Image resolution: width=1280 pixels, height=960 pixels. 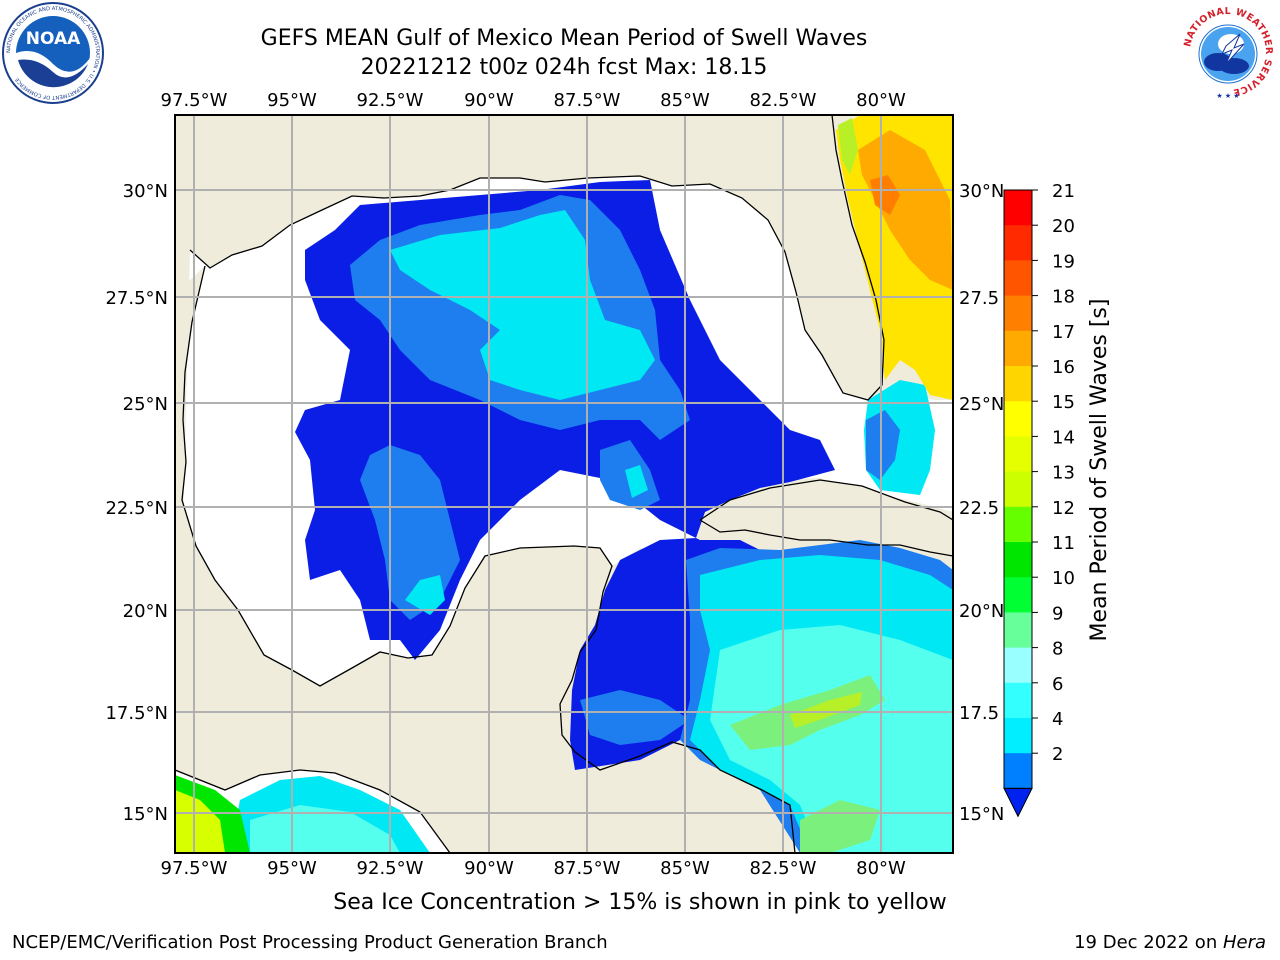 What do you see at coordinates (489, 100) in the screenshot?
I see `lon-label-top: 90°W` at bounding box center [489, 100].